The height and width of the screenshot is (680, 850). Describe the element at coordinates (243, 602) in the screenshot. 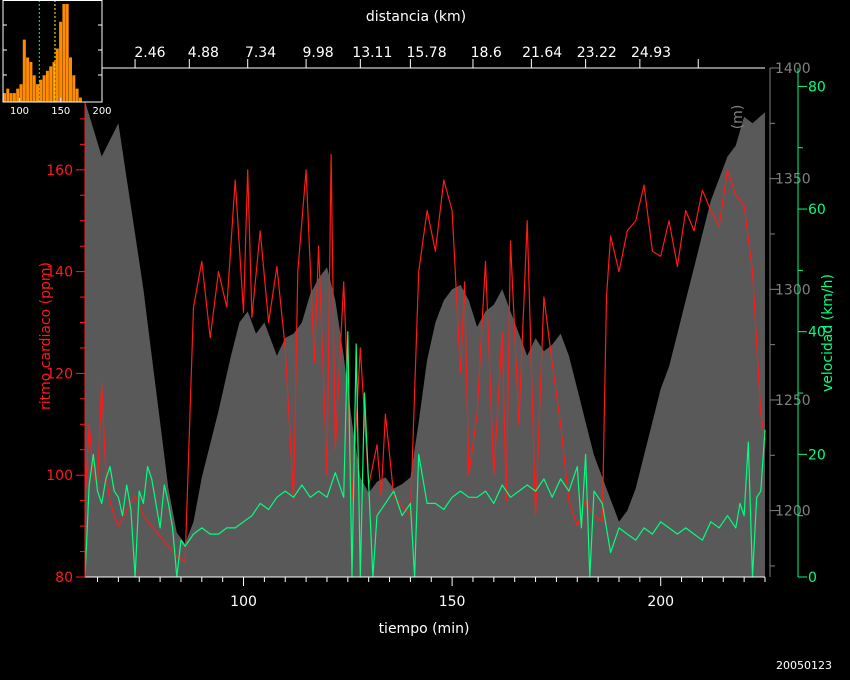

I see `x-tick-label: 100` at that location.